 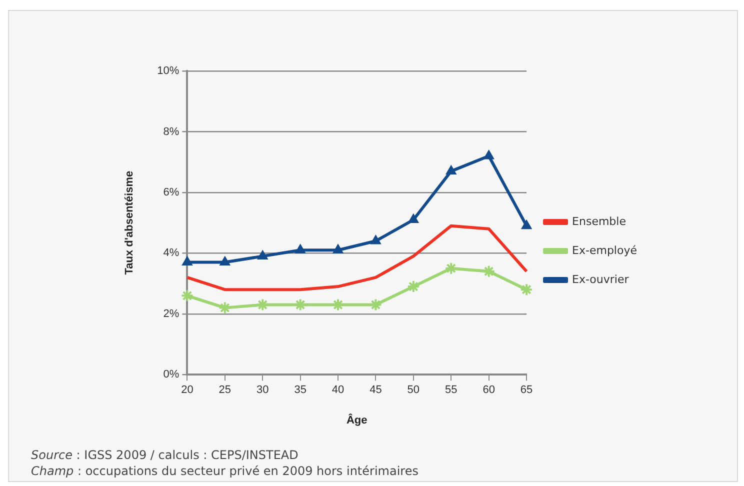 I want to click on x-tick-label: 55, so click(x=451, y=390).